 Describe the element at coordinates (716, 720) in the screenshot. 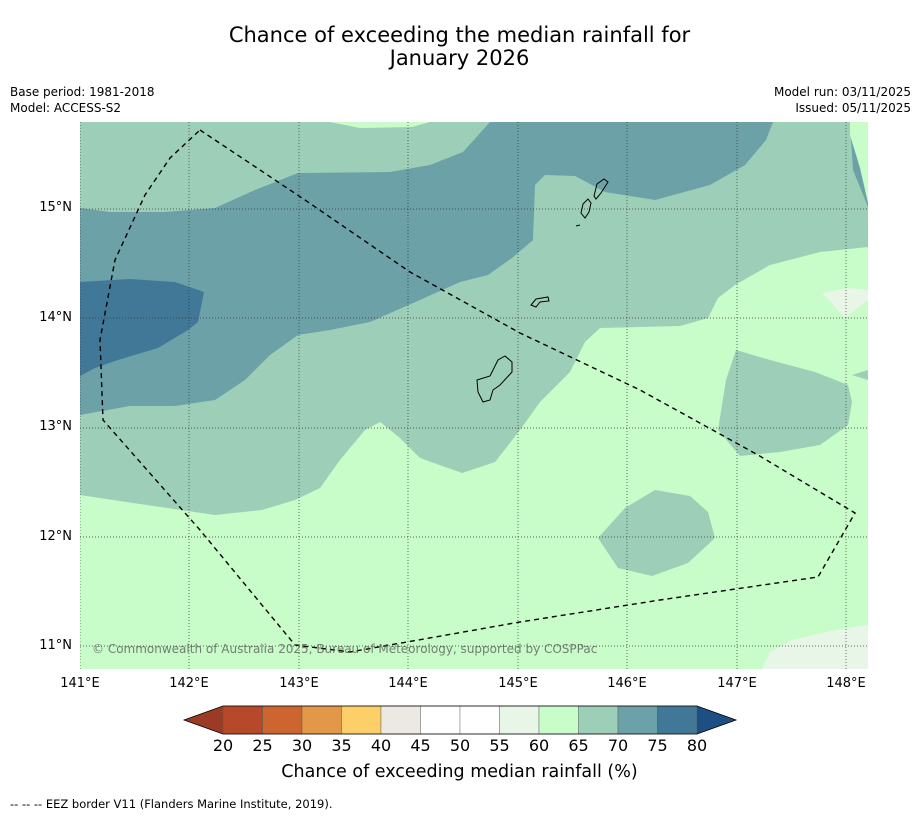

I see `colorbar-over-arrow` at that location.